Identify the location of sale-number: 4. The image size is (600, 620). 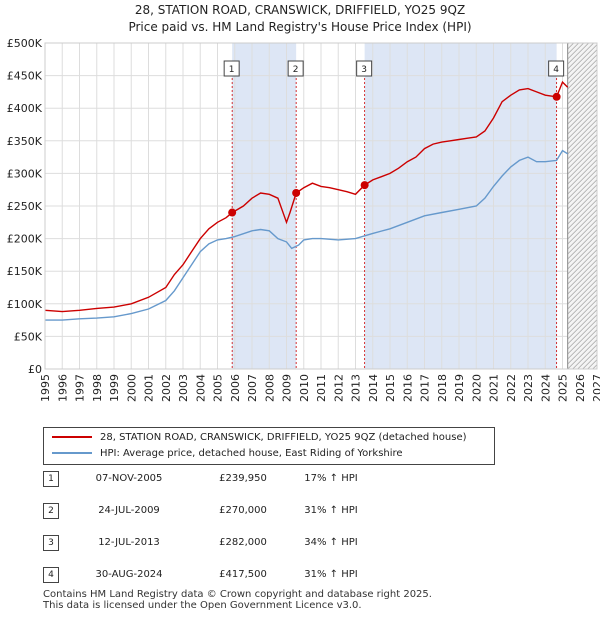
(51, 575).